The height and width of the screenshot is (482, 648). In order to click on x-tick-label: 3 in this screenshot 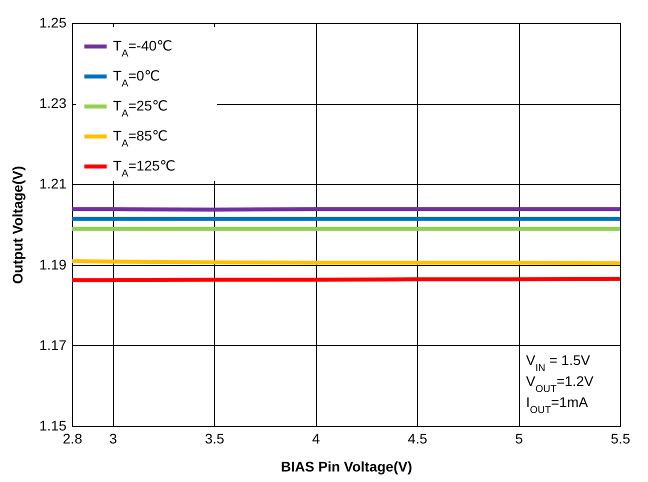, I will do `click(113, 438)`.